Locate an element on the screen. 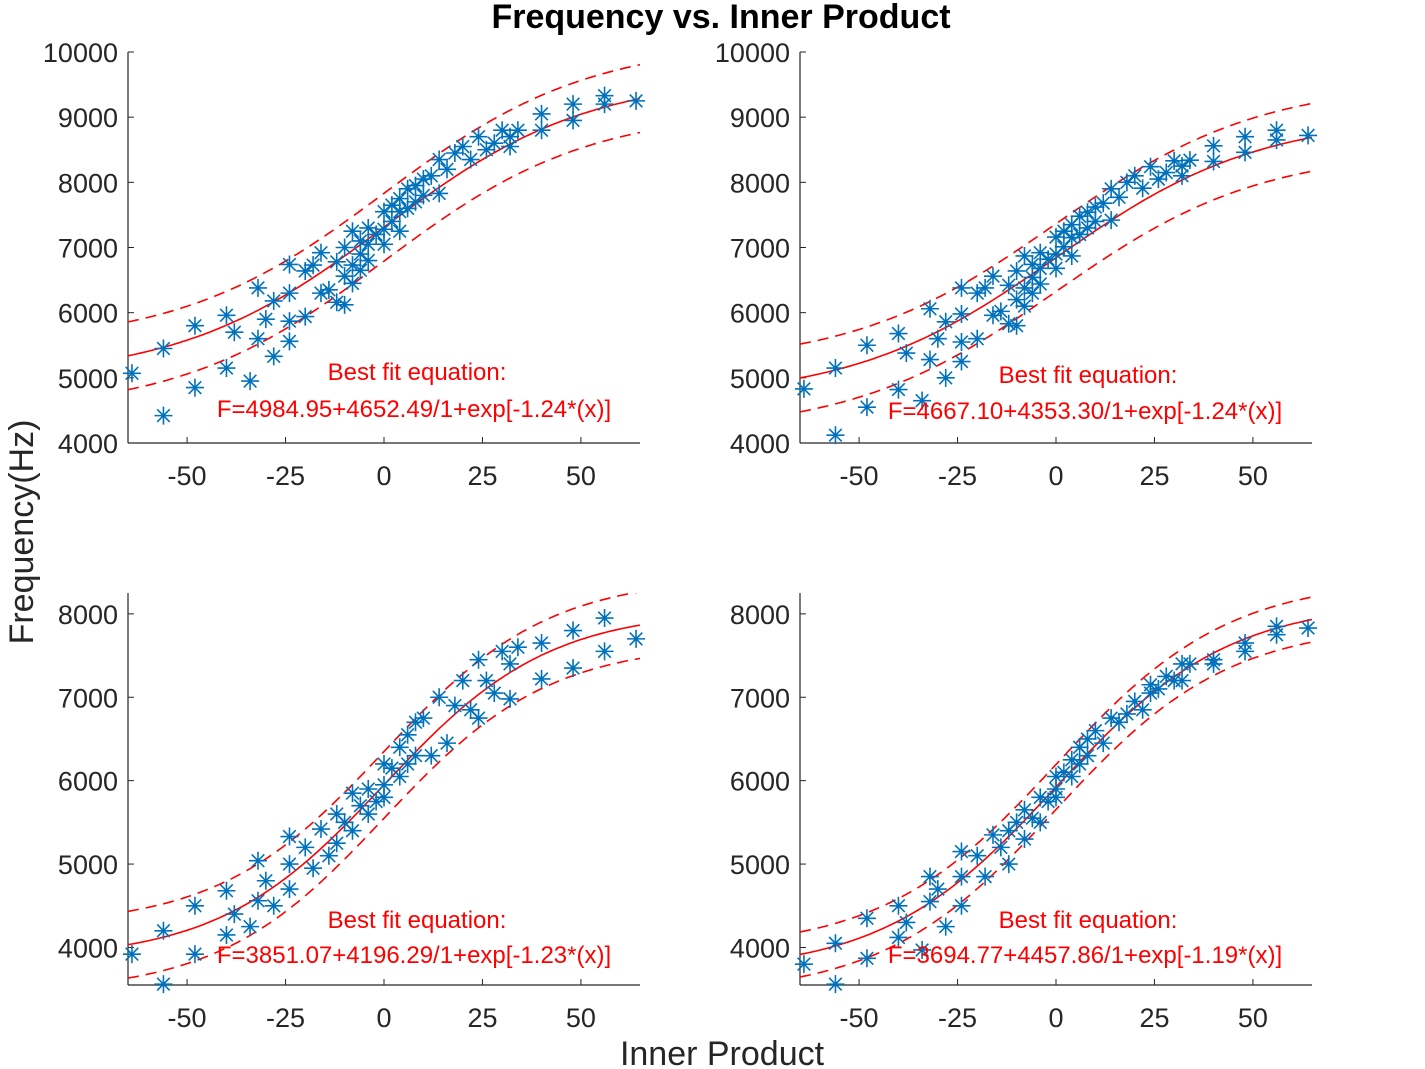  y-tick-label: 5000 is located at coordinates (88, 865).